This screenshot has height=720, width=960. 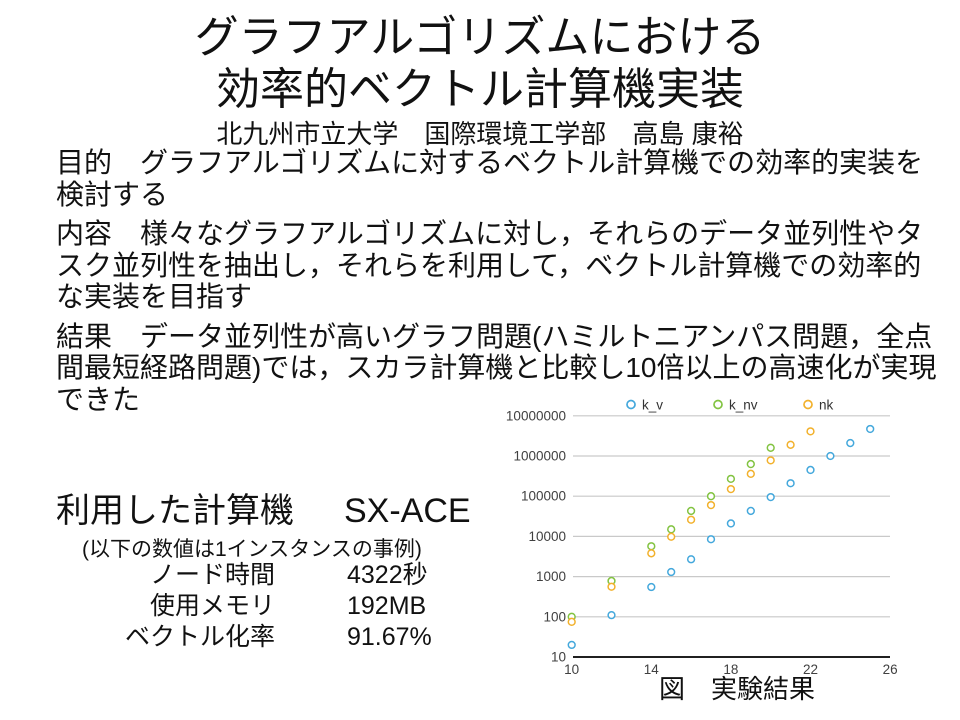 I want to click on legend-label-k_v: k_v, so click(x=652, y=405).